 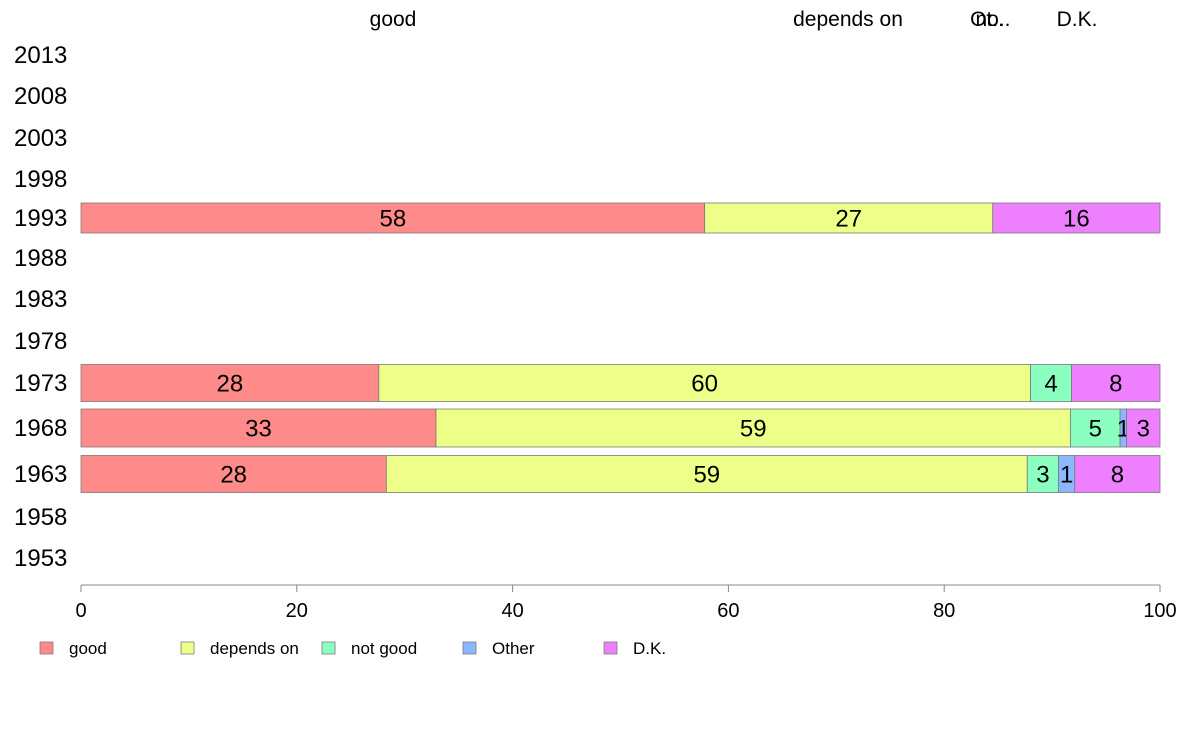 What do you see at coordinates (40, 383) in the screenshot?
I see `year-label-1973: 1973` at bounding box center [40, 383].